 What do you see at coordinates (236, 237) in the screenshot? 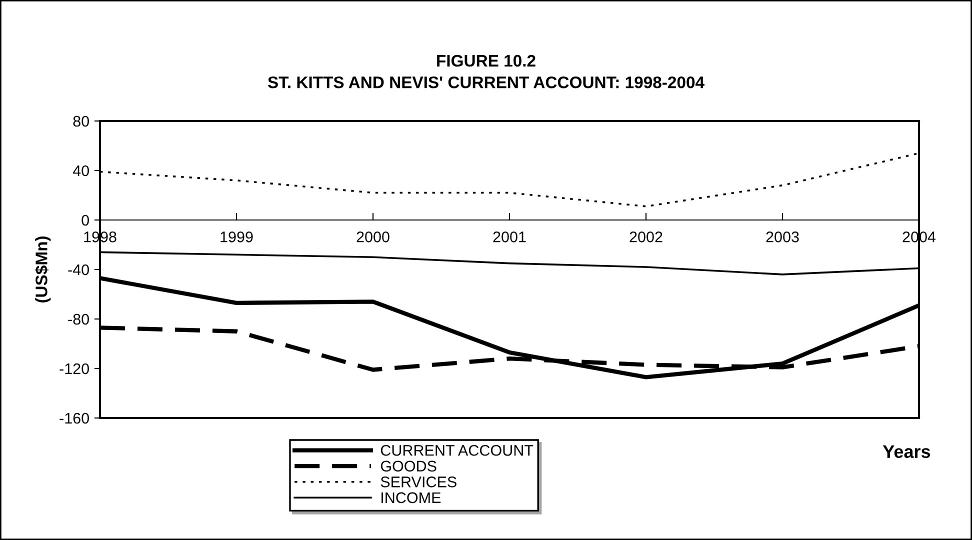
I see `x-tick-label: 1999` at bounding box center [236, 237].